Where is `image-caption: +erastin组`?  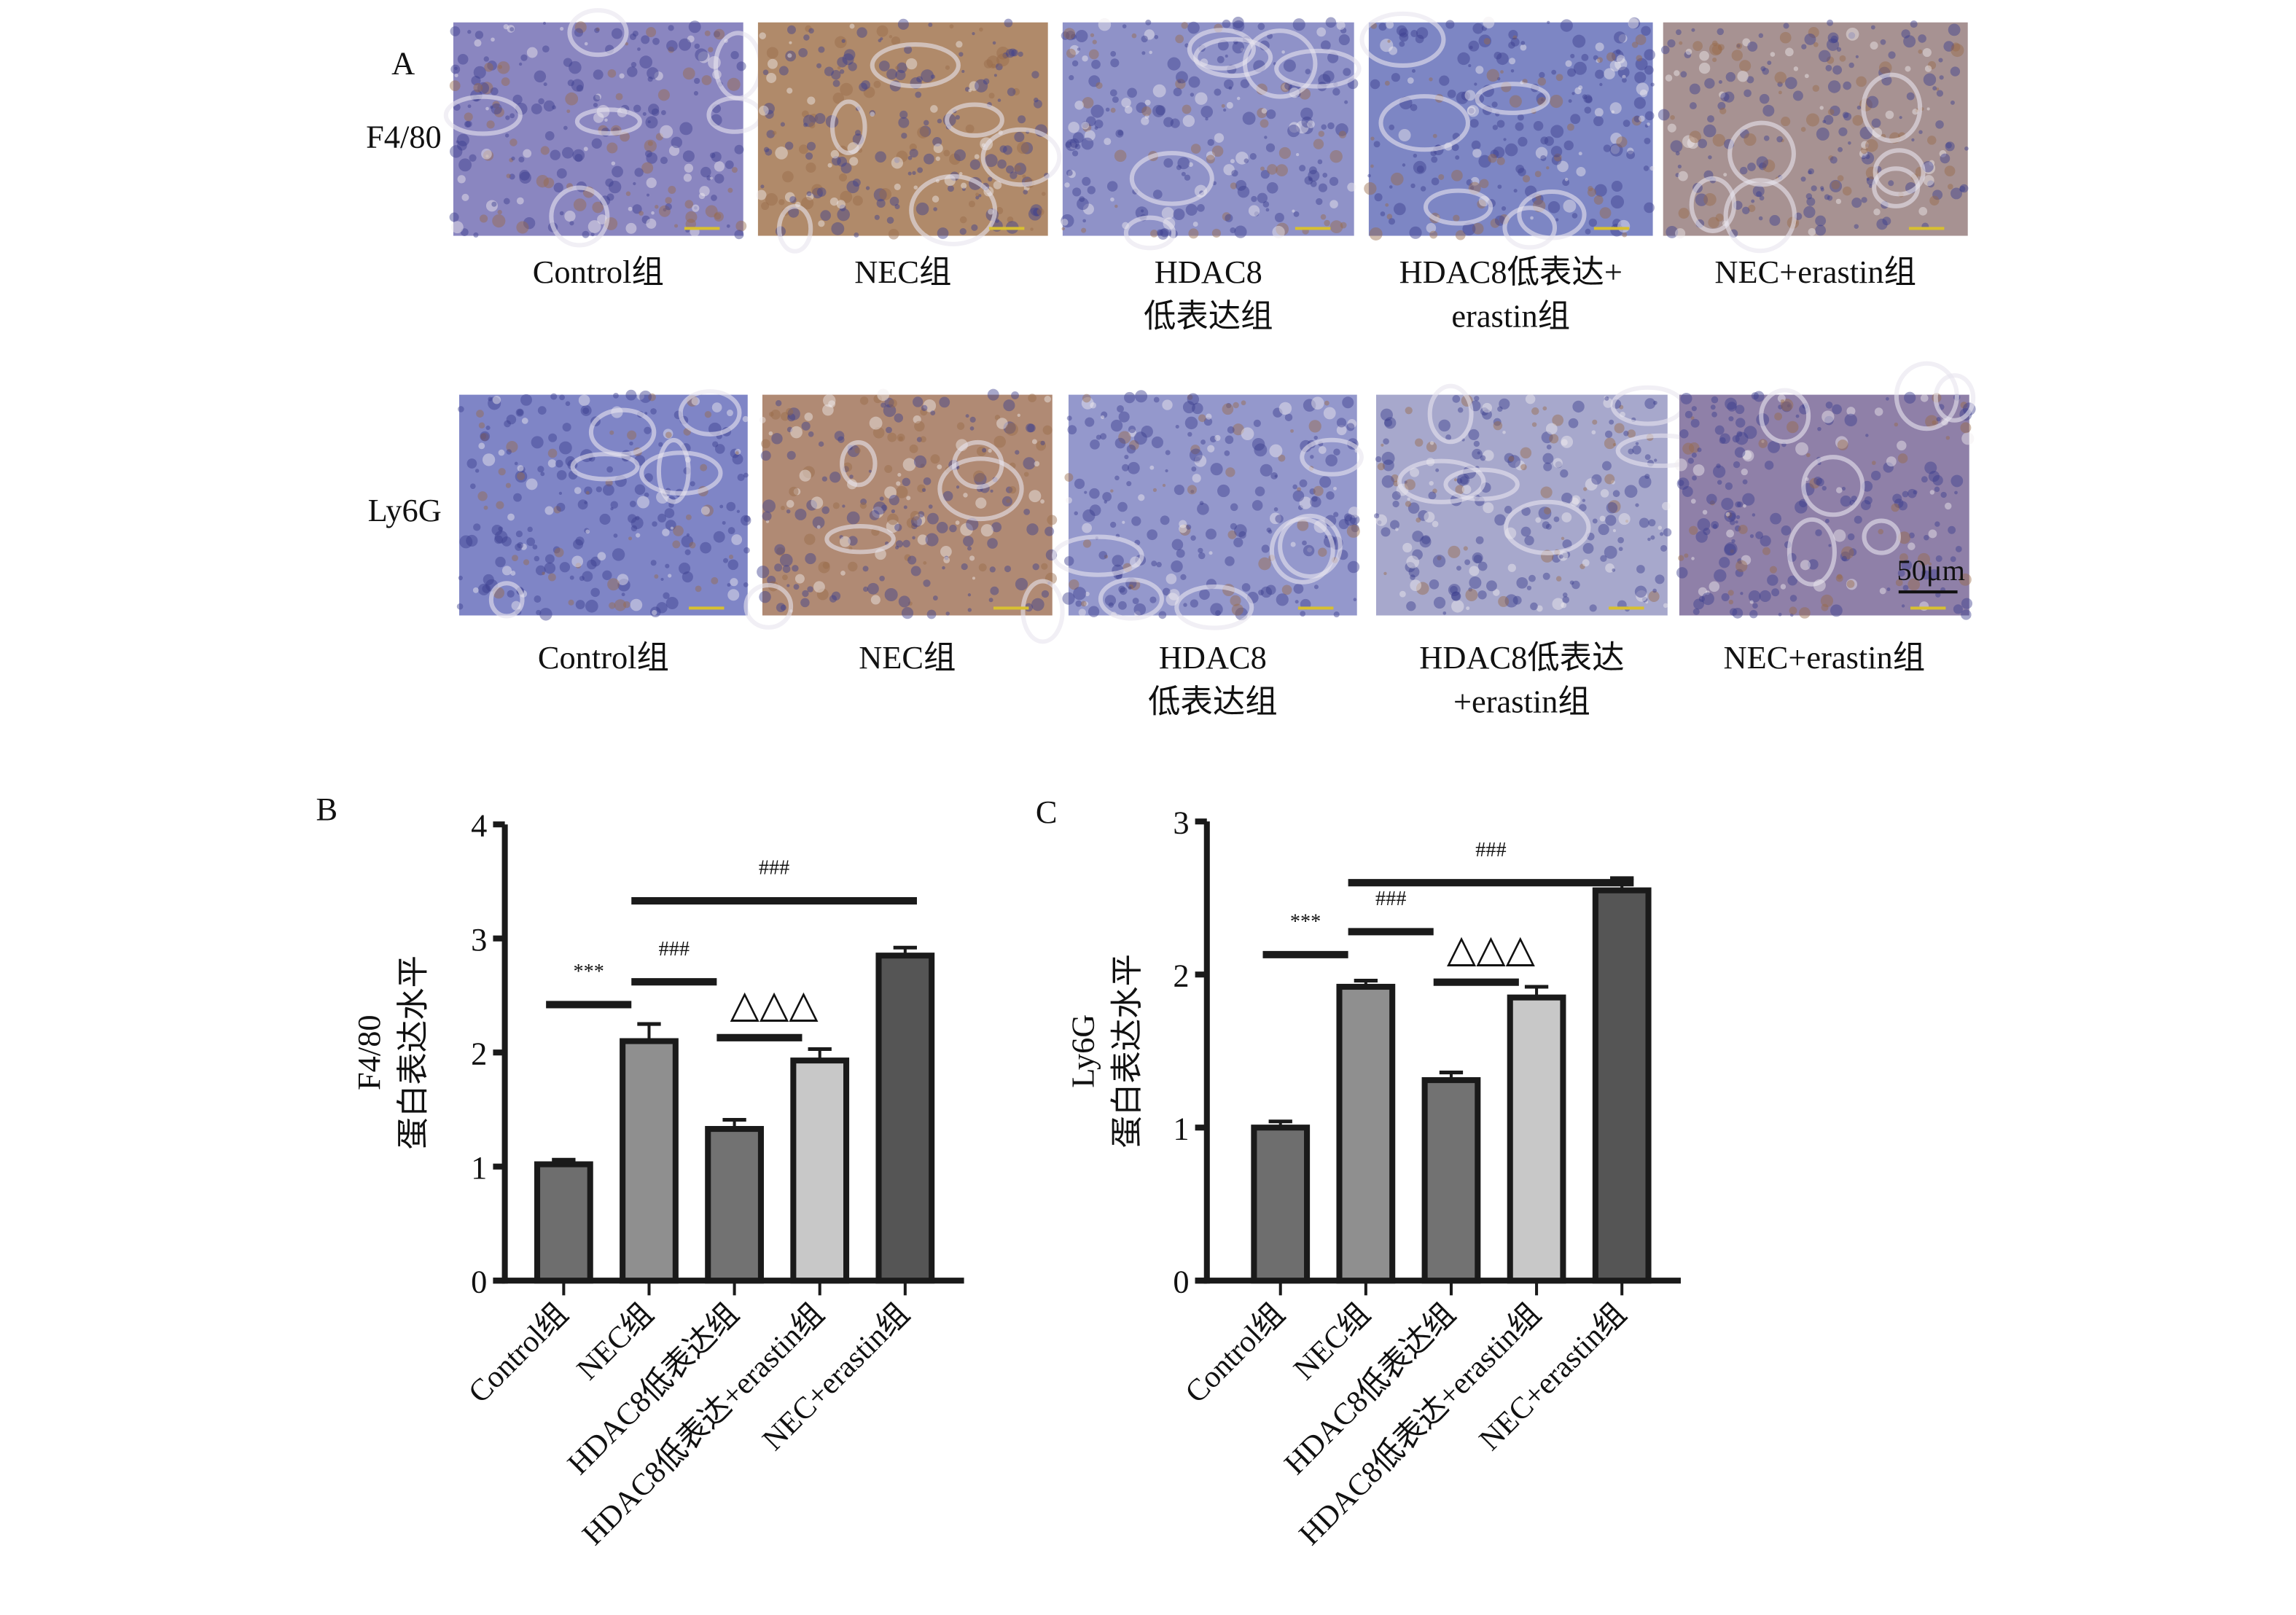
image-caption: +erastin组 is located at coordinates (1521, 702).